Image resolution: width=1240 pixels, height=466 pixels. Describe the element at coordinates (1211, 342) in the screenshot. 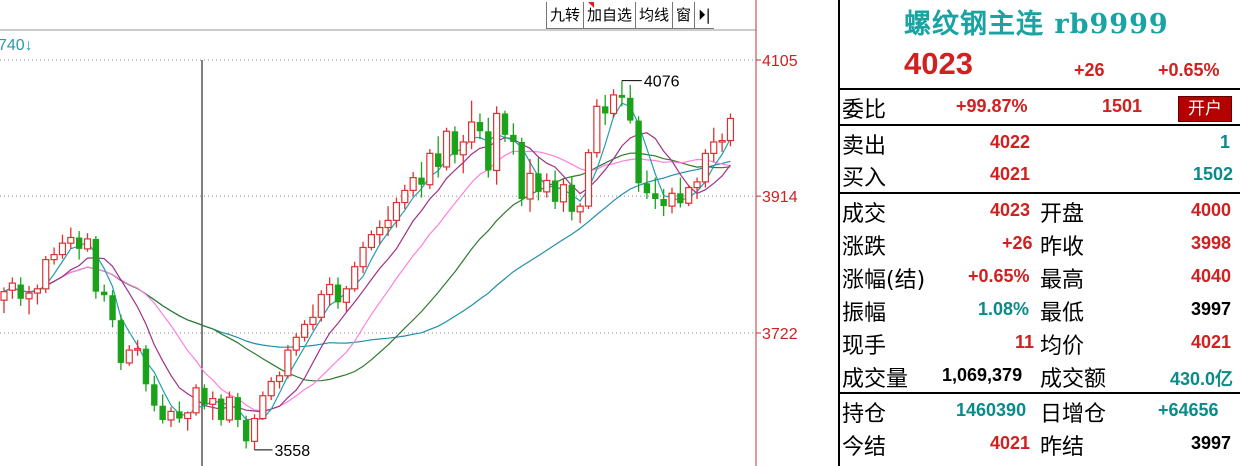

I see `row-value: 4021` at that location.